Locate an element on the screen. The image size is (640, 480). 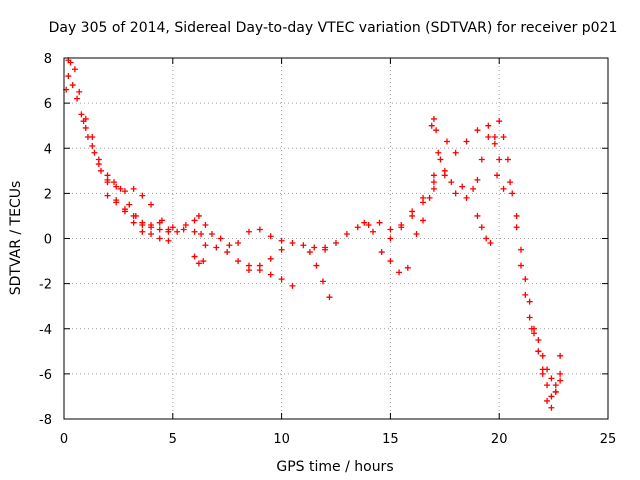
x-tick-label: 15 is located at coordinates (390, 439).